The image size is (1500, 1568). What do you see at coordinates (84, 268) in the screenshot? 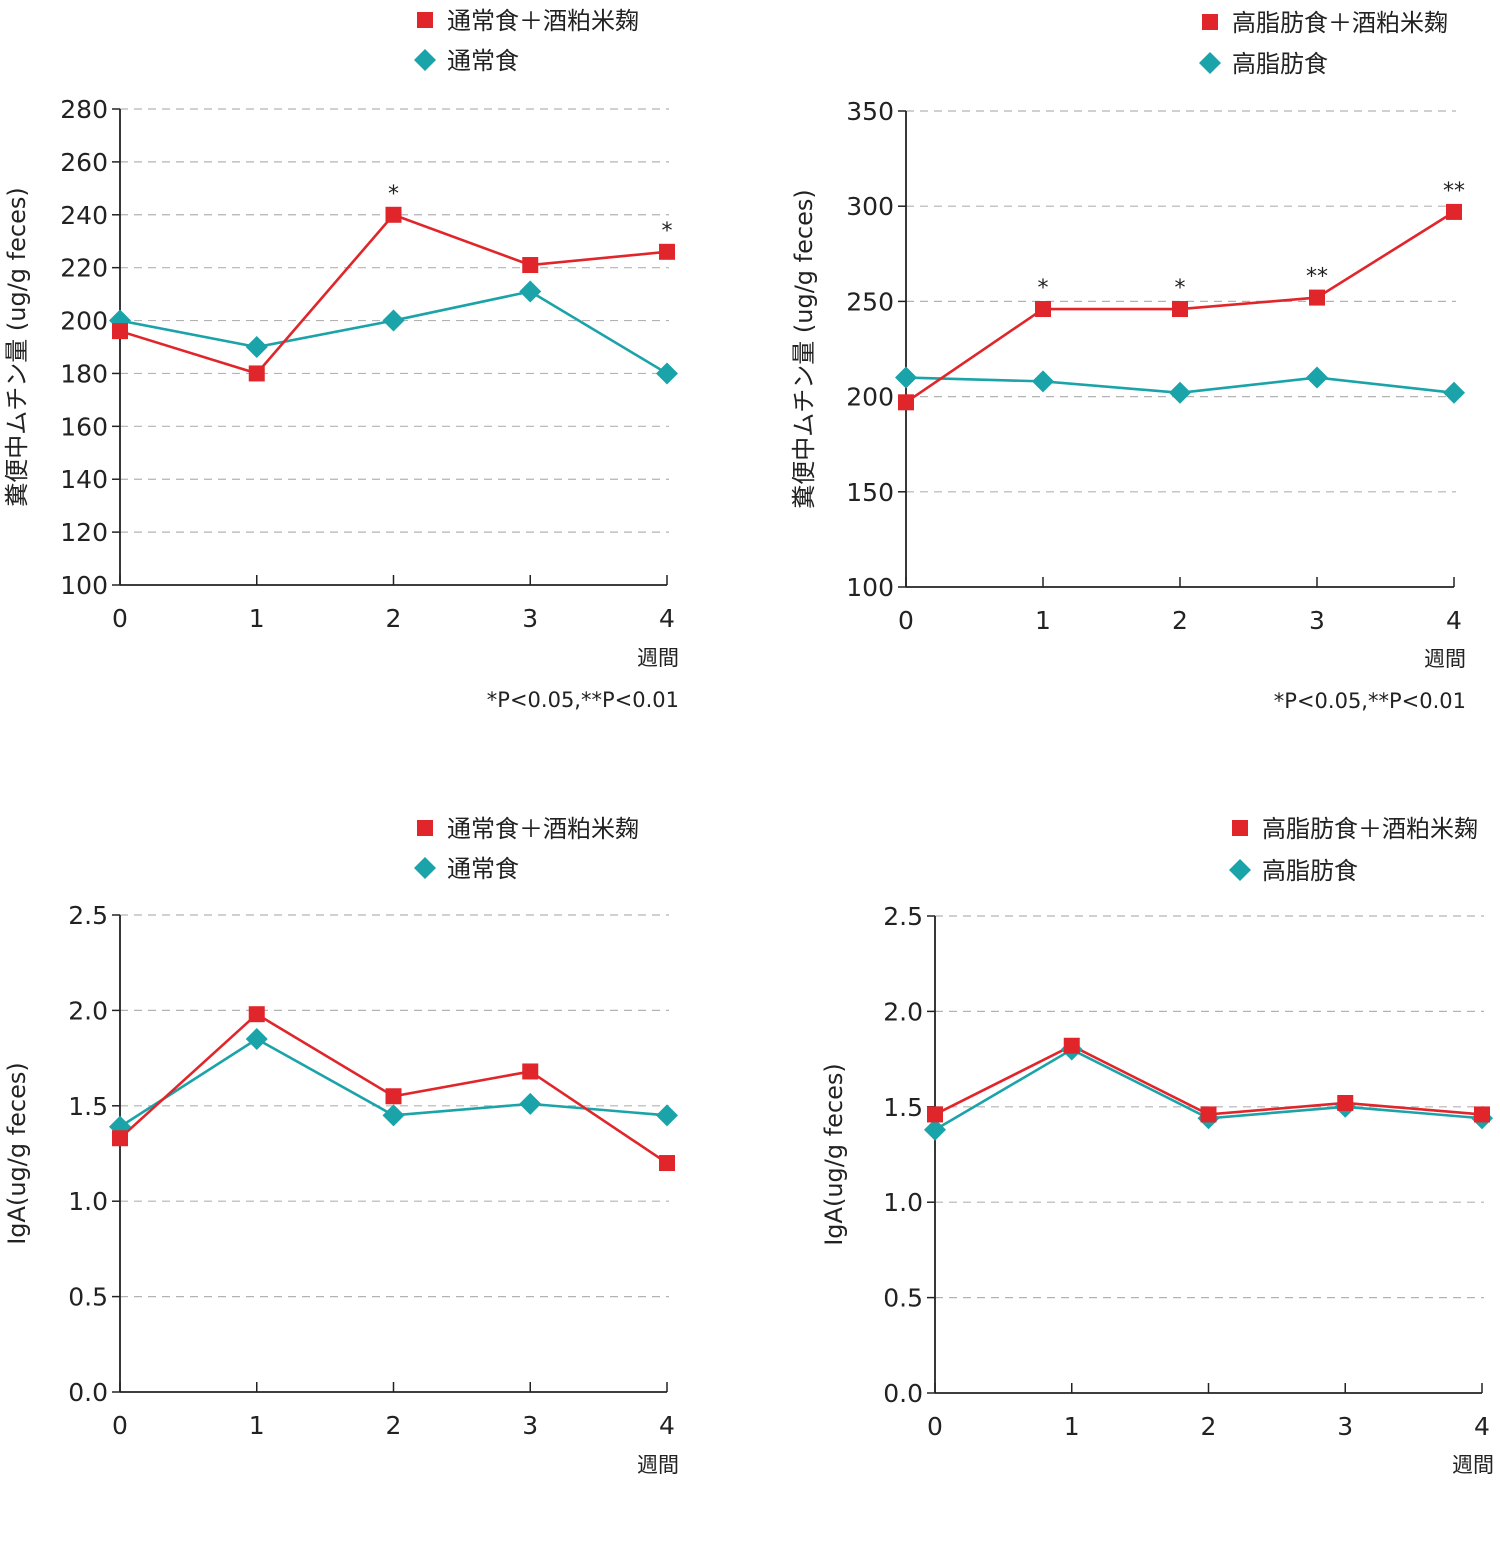
I see `y-tick-label: 220` at bounding box center [84, 268].